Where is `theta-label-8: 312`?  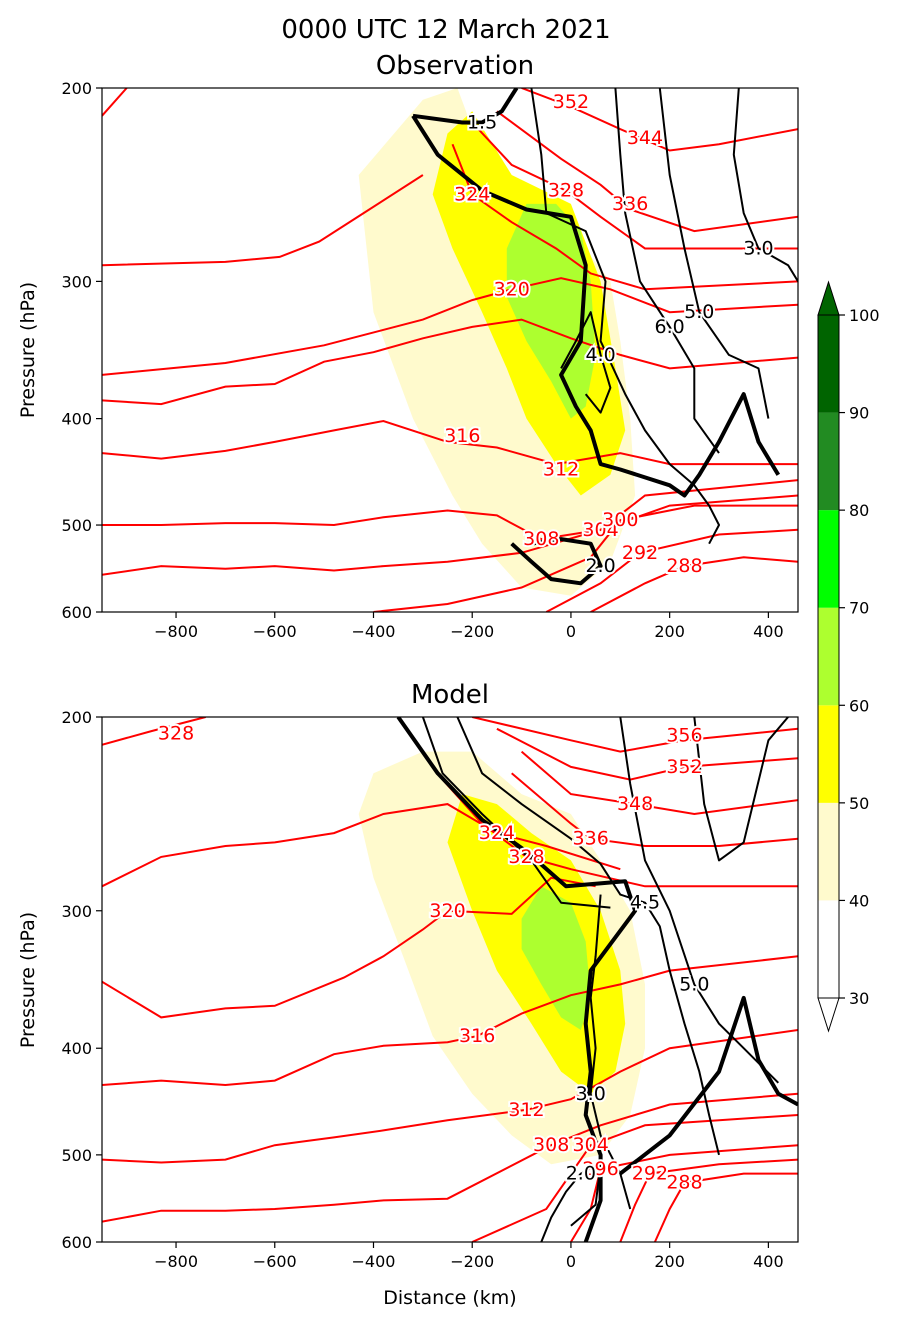
theta-label-8: 312 is located at coordinates (561, 469).